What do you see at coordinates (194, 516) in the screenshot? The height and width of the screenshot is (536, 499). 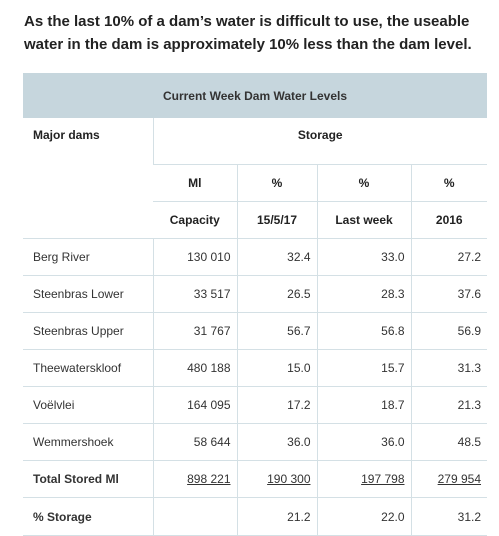 I see `storage-pct-capacity` at bounding box center [194, 516].